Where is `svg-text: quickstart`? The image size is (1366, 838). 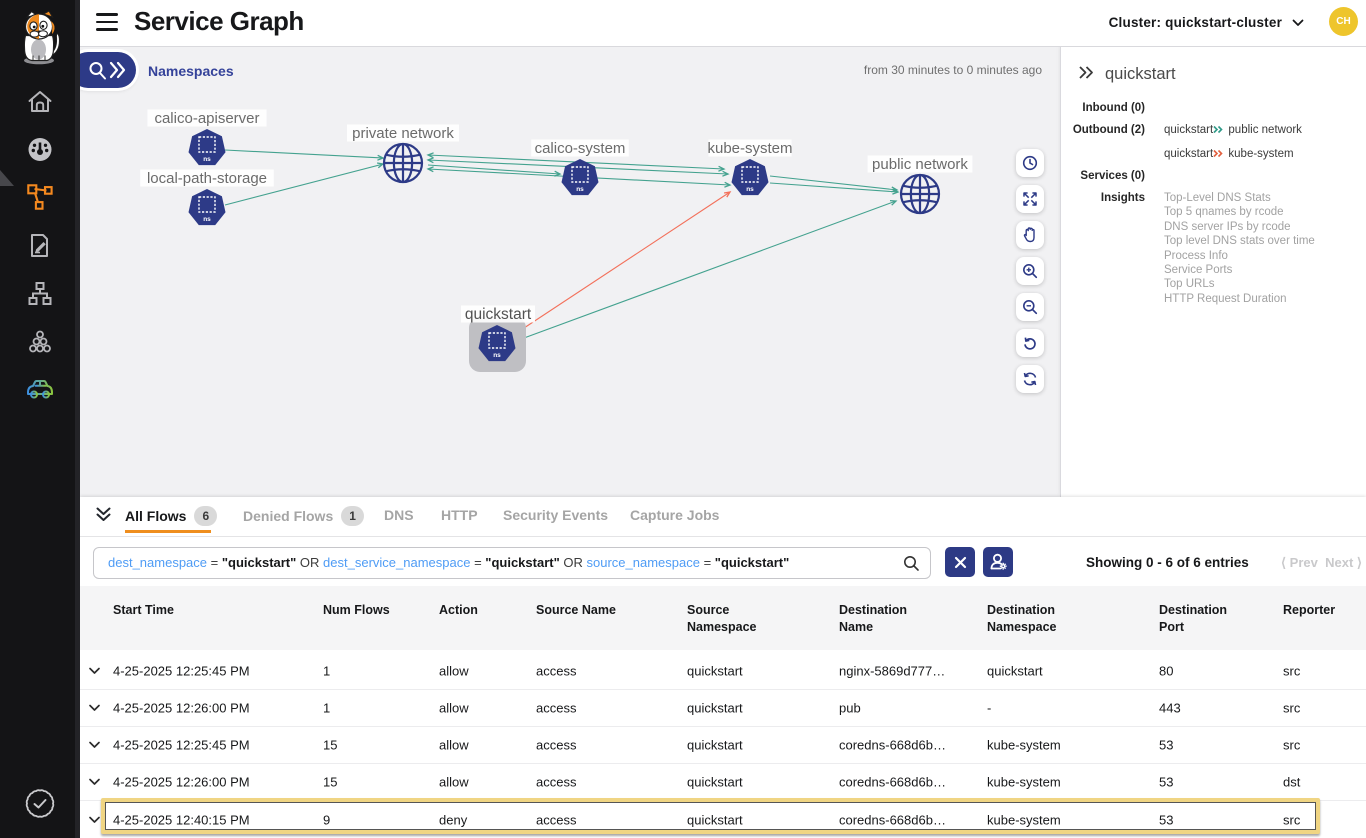 svg-text: quickstart is located at coordinates (498, 314).